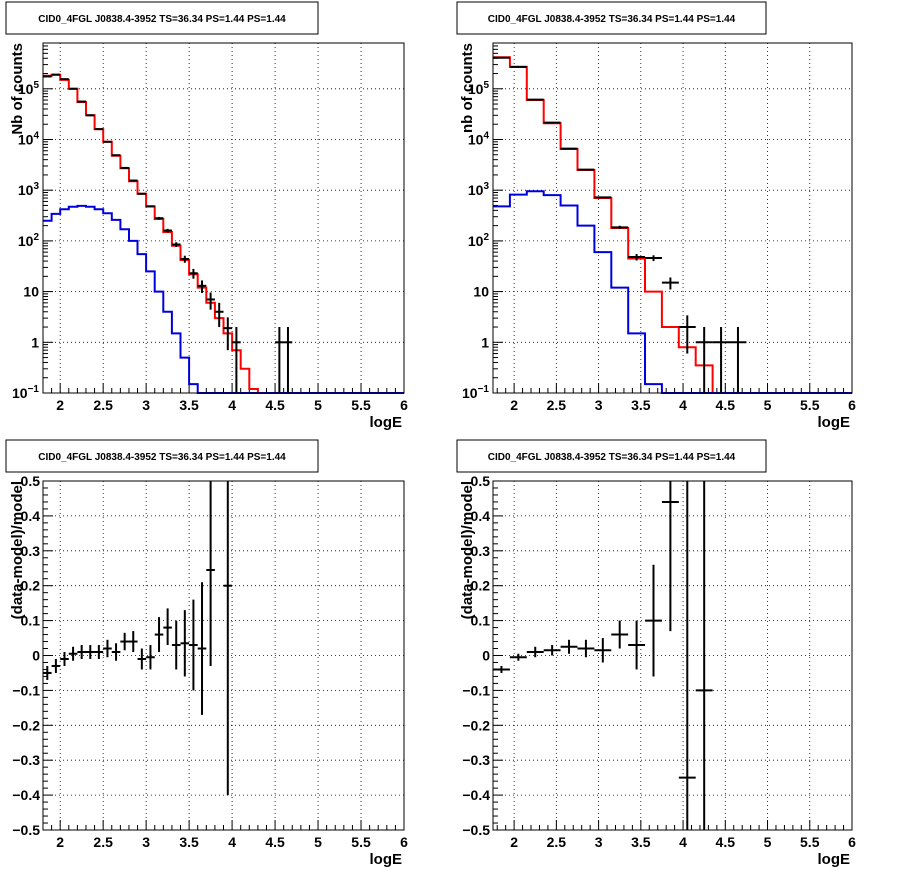  I want to click on x-tick-label: 5.5, so click(810, 842).